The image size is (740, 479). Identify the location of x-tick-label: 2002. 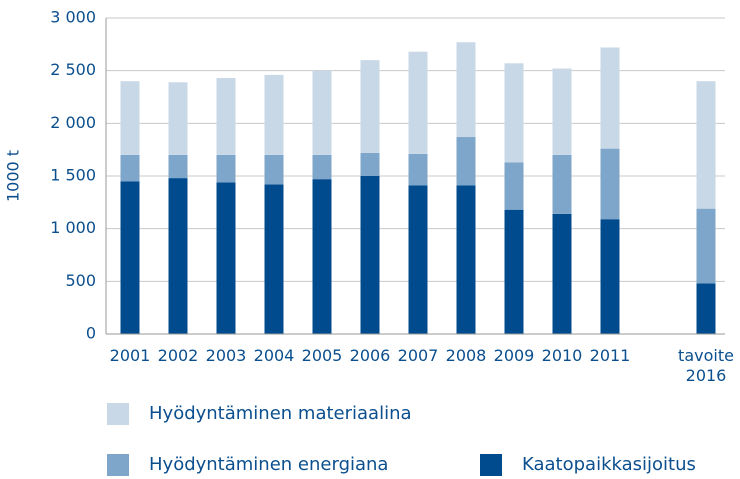
(178, 355).